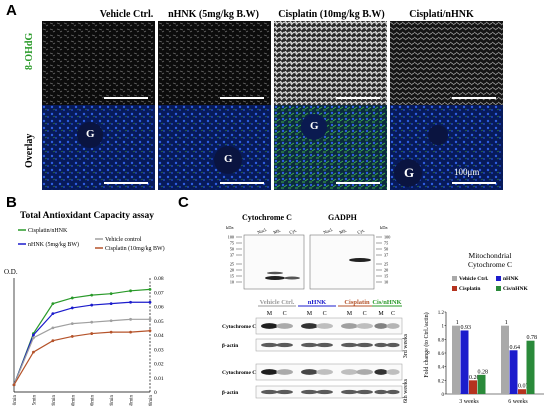 The image size is (550, 406). Describe the element at coordinates (15, 400) in the screenshot. I see `x-tick-label: 0min` at that location.